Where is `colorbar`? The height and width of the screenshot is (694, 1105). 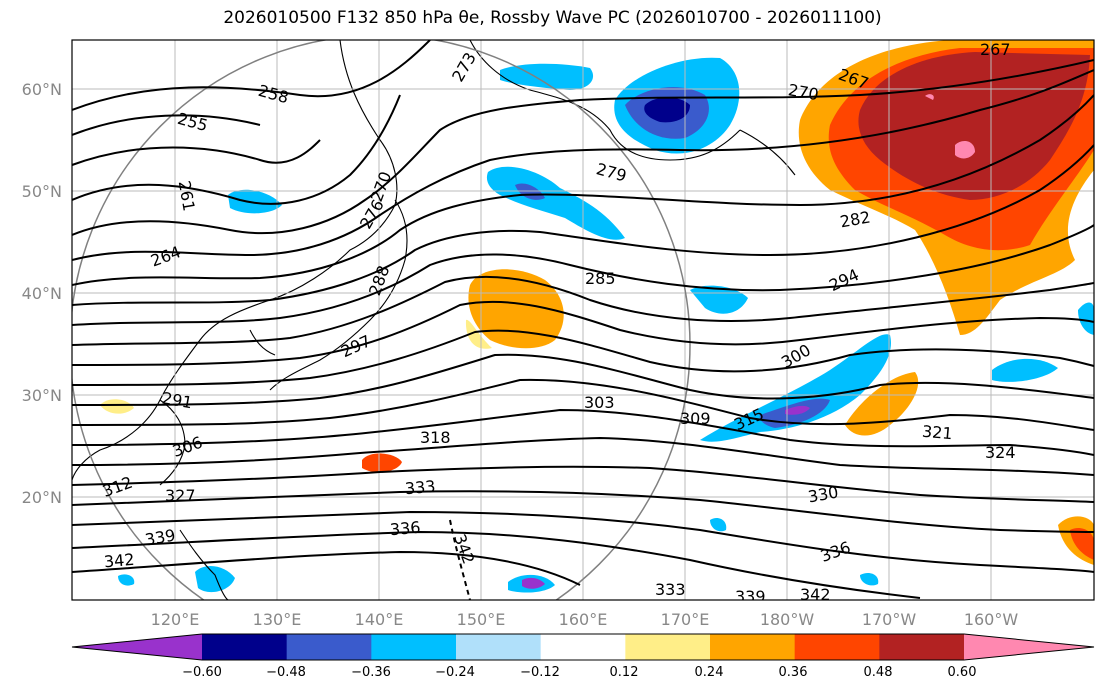 colorbar is located at coordinates (583, 647).